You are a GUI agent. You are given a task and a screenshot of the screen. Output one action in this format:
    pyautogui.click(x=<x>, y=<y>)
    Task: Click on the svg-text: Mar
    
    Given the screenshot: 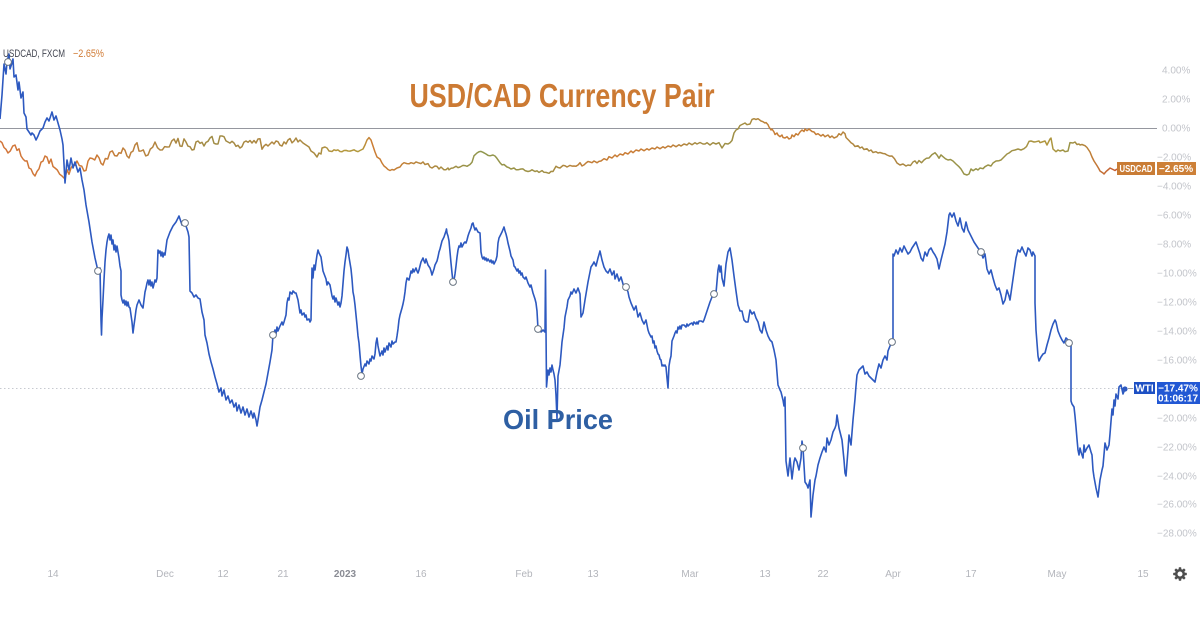 What is the action you would take?
    pyautogui.click(x=690, y=574)
    